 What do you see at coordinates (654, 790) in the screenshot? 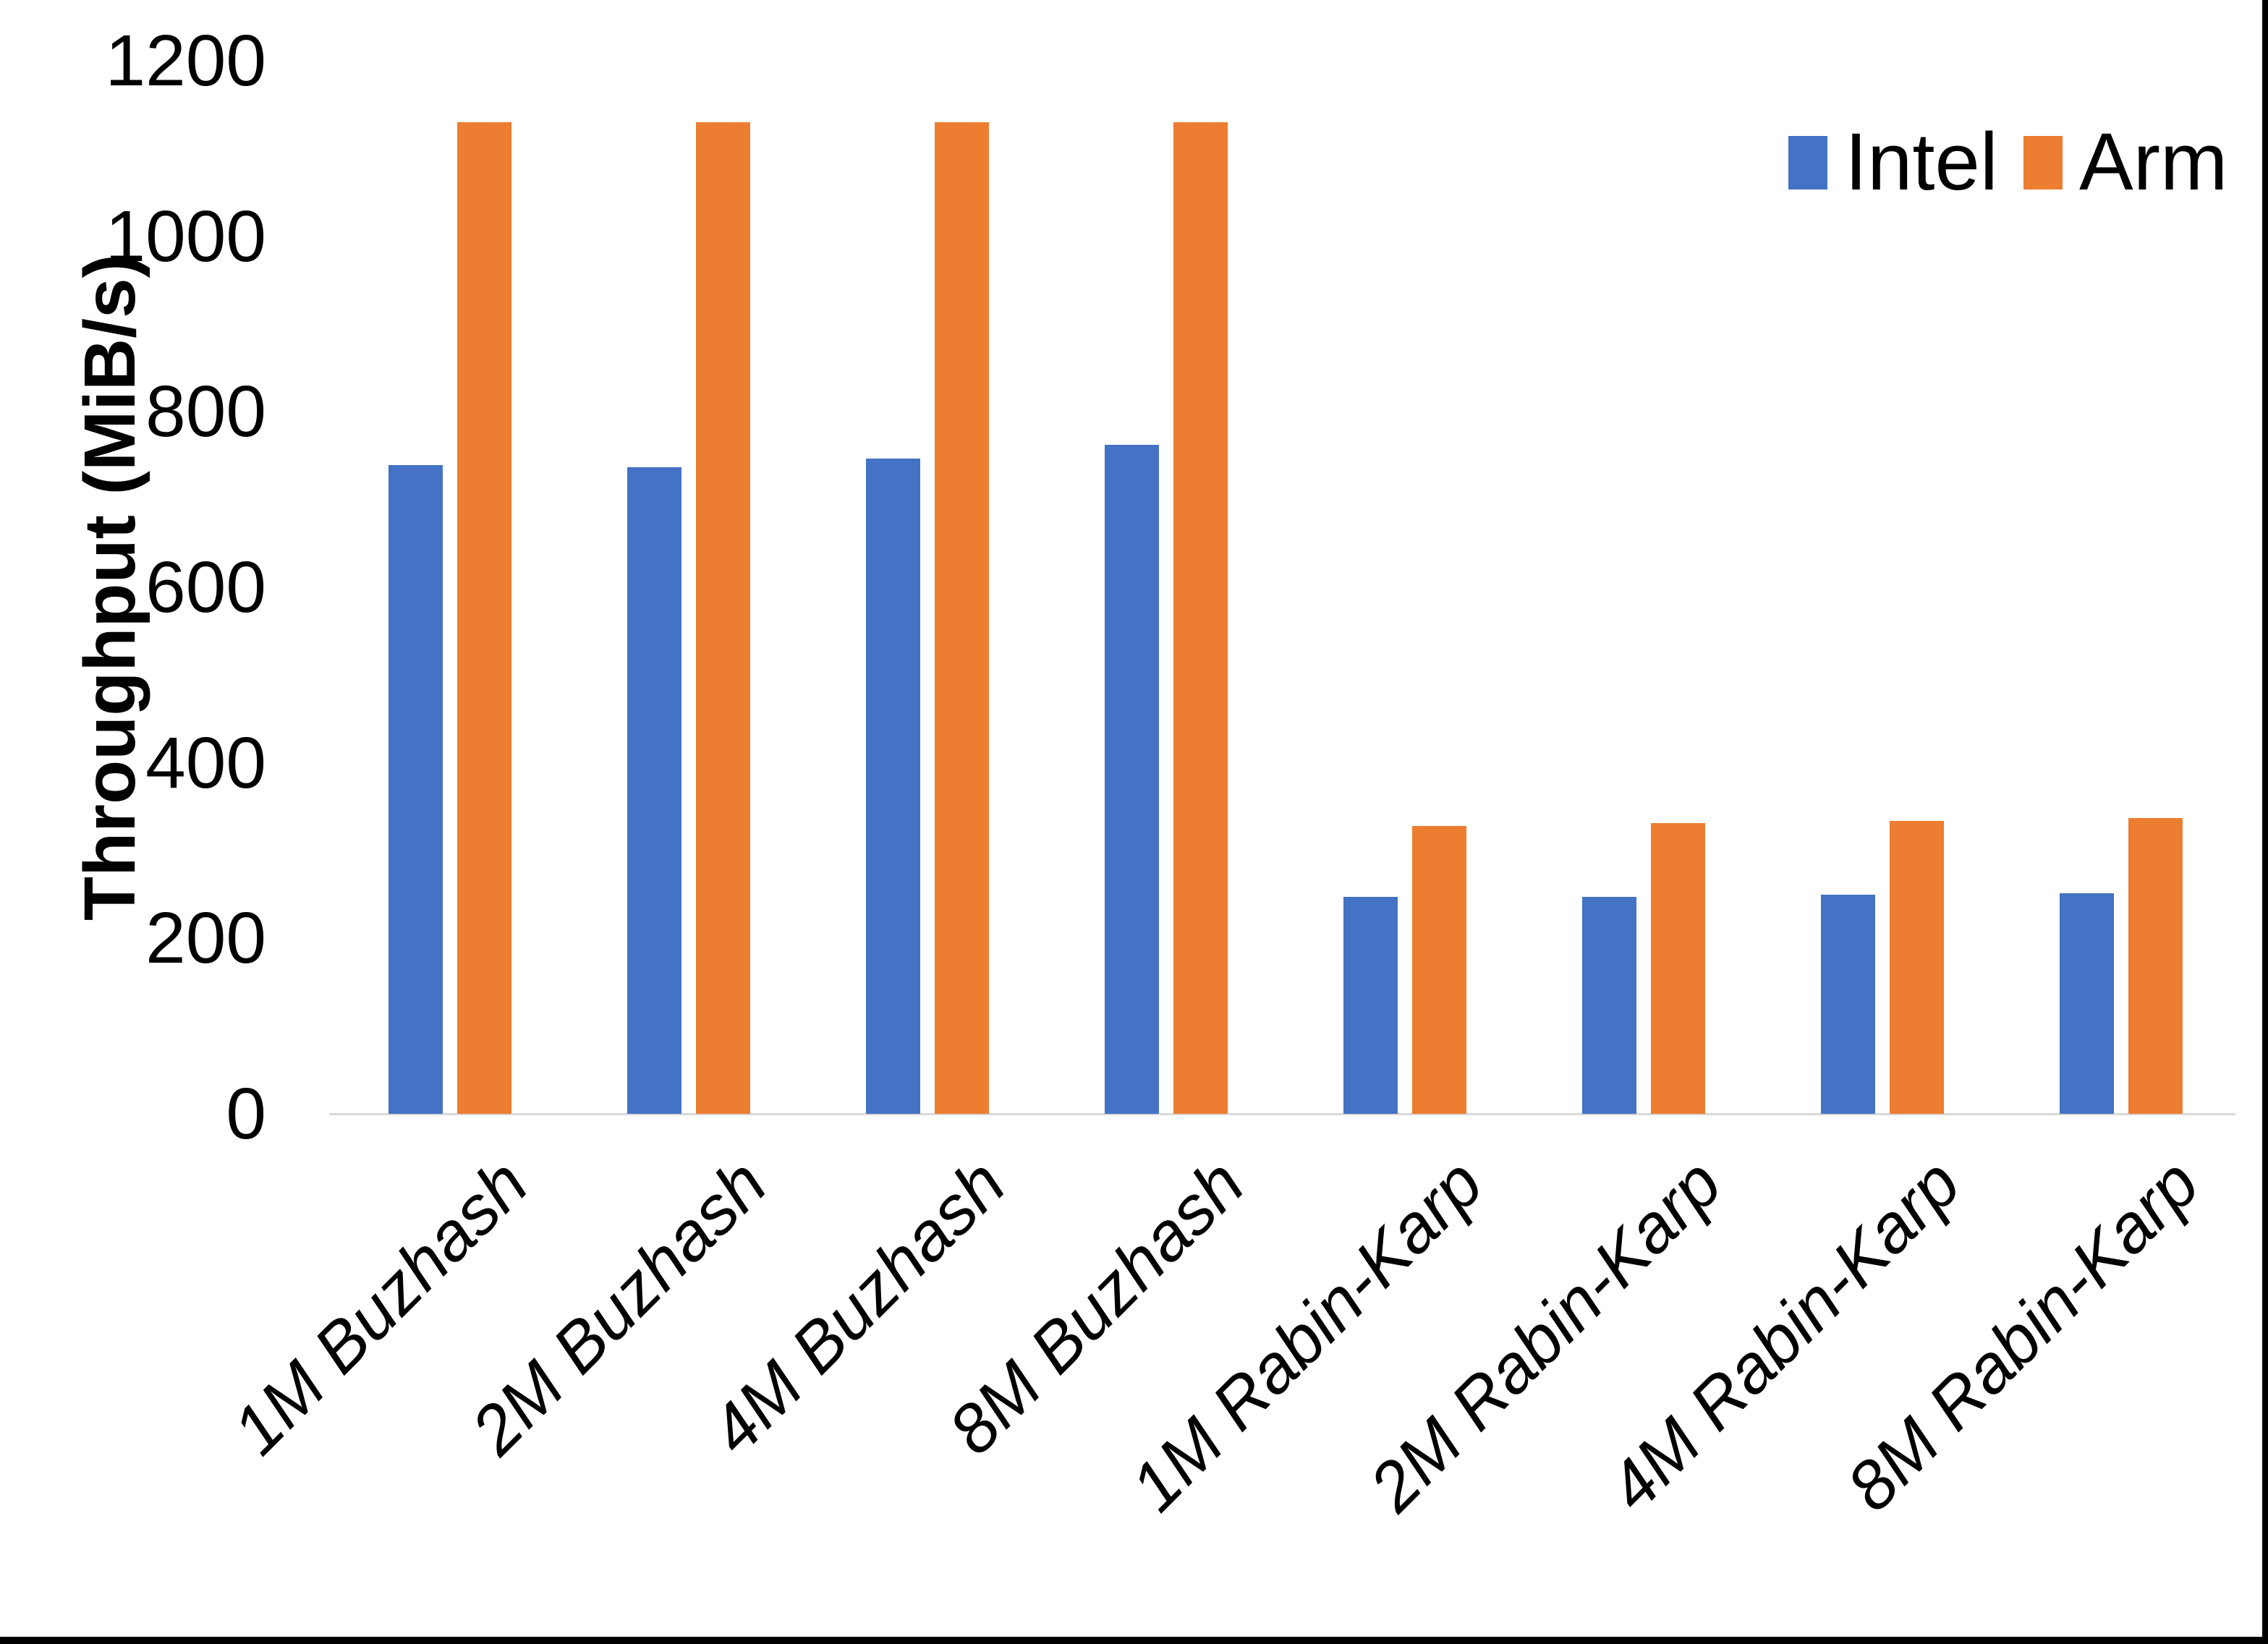
I see `bar-intel-2m-buzhash` at bounding box center [654, 790].